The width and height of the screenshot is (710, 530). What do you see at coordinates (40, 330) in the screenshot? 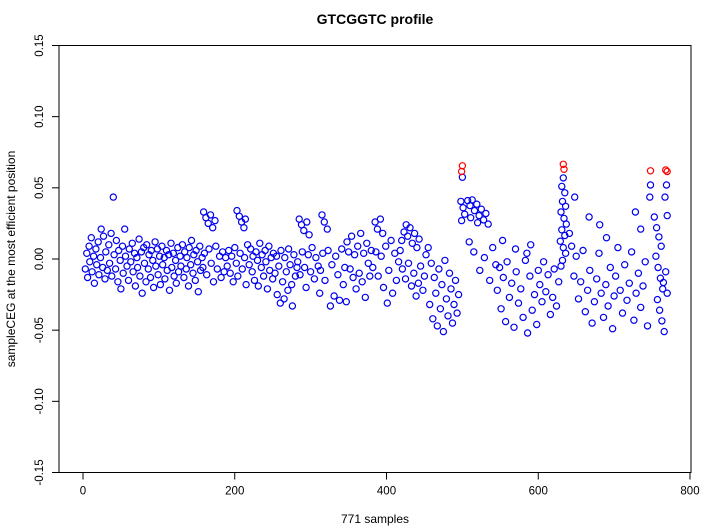
I see `y-tick-label: -0.05` at bounding box center [40, 330].